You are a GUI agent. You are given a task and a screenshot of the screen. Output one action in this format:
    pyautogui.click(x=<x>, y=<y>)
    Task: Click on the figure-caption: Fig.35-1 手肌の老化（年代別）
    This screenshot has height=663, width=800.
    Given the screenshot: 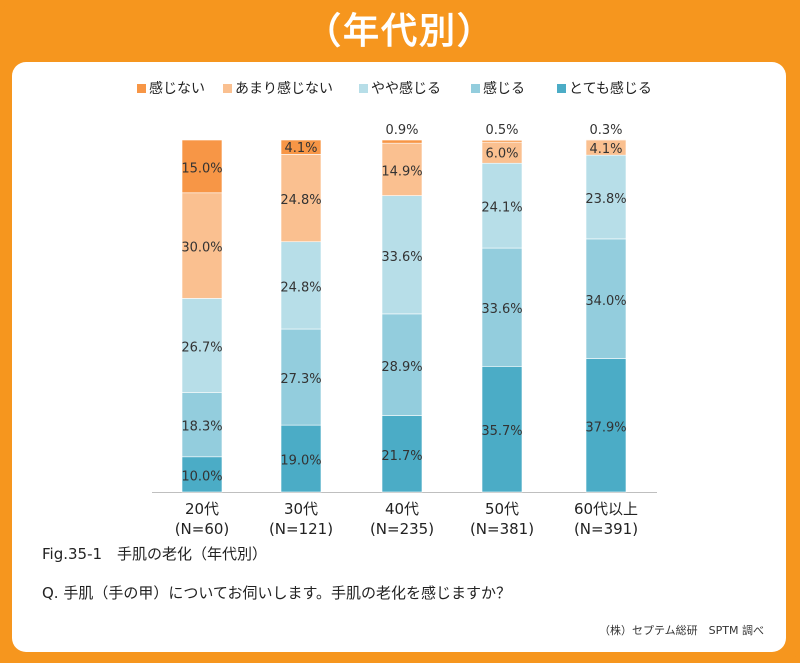 What is the action you would take?
    pyautogui.click(x=155, y=554)
    